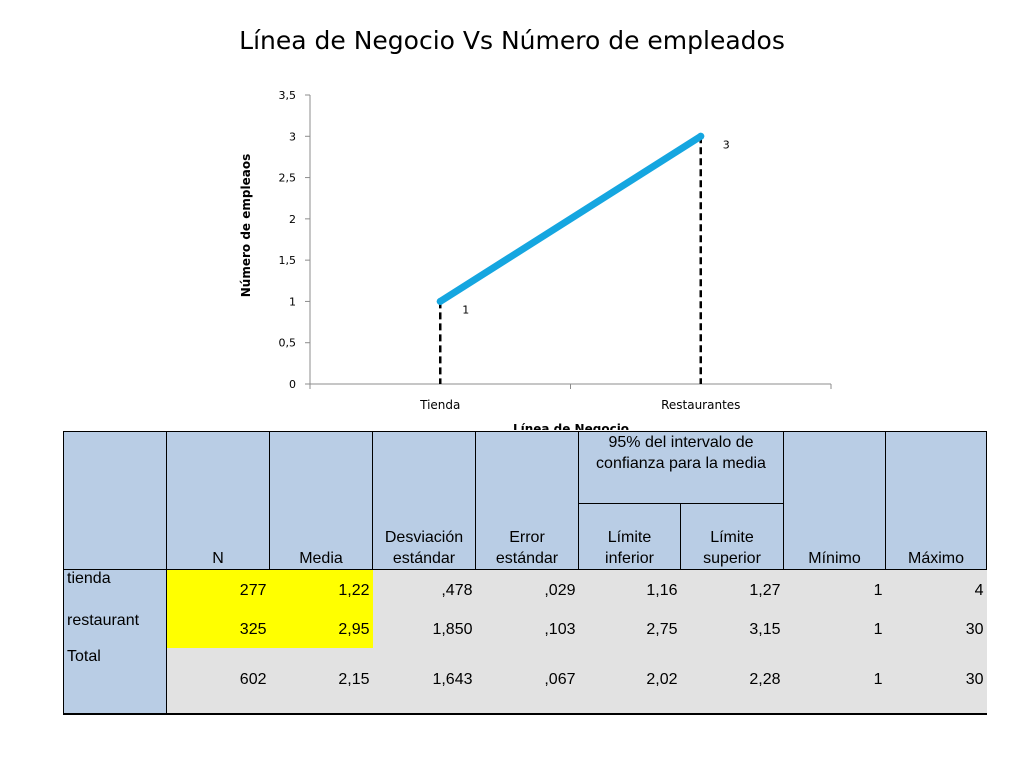 The image size is (1024, 768). Describe the element at coordinates (115, 681) in the screenshot. I see `row-label: Total` at that location.